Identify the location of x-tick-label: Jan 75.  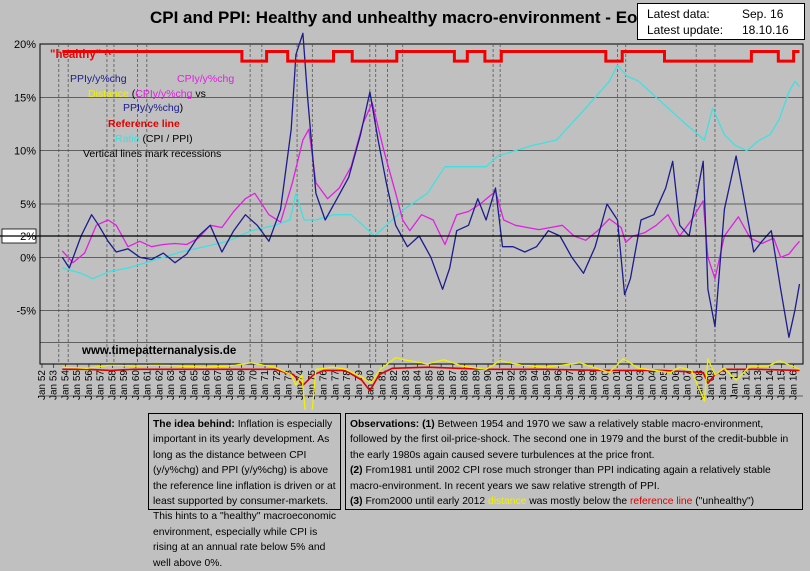
(312, 385).